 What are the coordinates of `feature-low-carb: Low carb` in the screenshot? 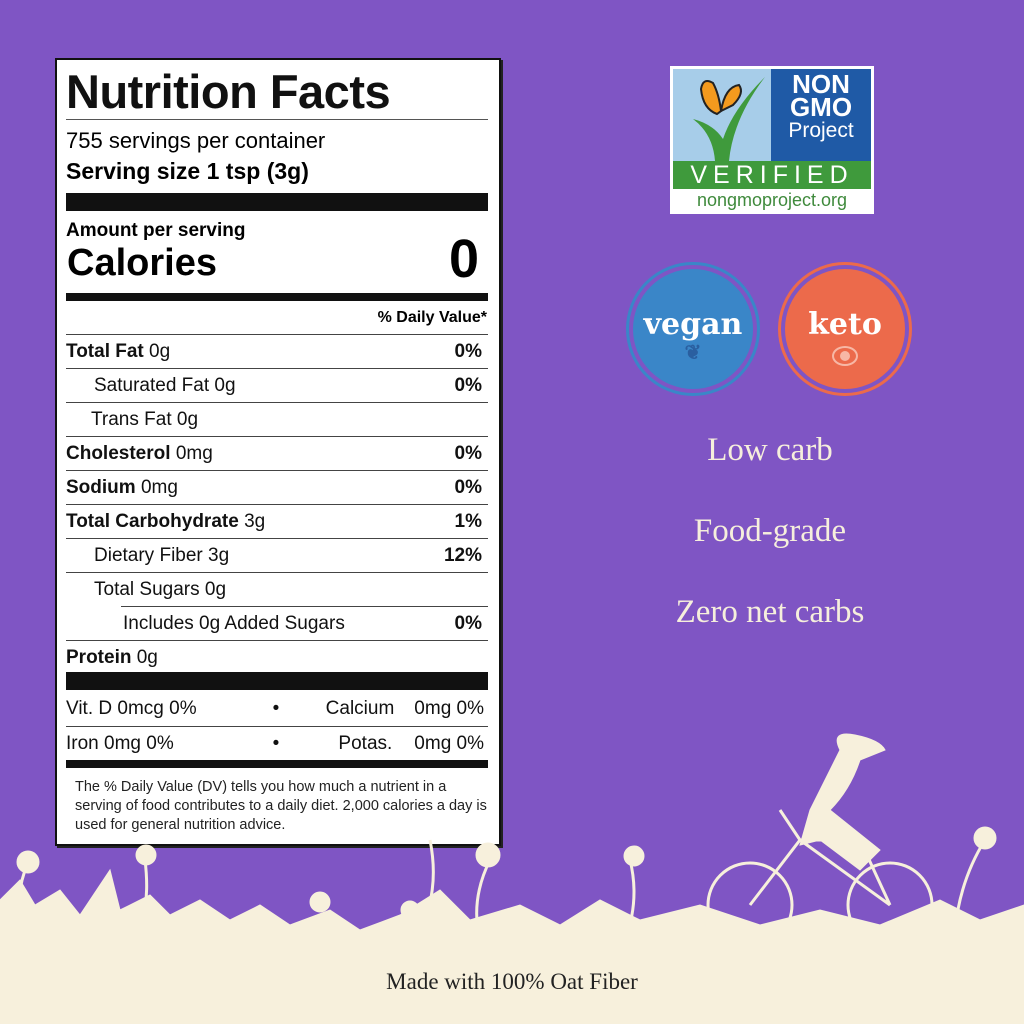 It's located at (770, 450).